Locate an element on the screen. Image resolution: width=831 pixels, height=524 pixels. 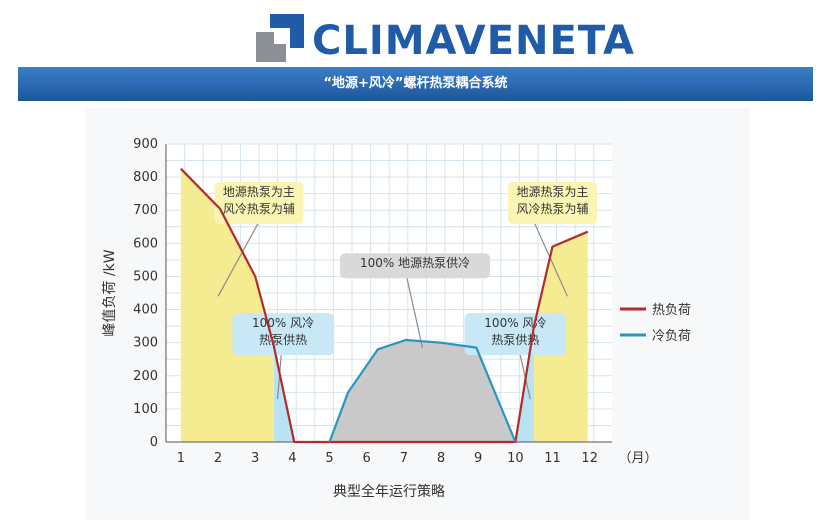
callout-pointer is located at coordinates (238, 259).